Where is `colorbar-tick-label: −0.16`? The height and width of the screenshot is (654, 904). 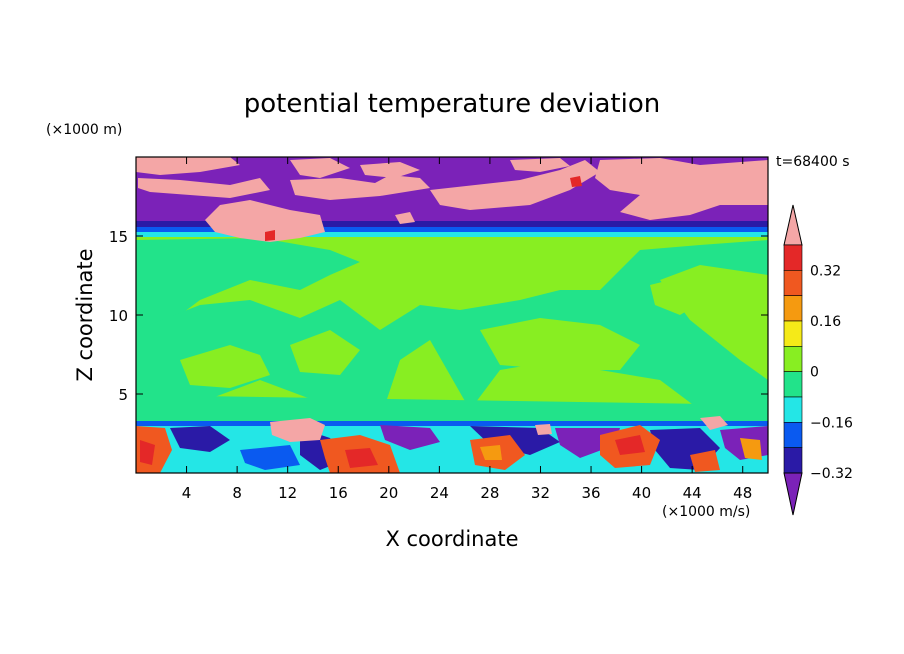
colorbar-tick-label: −0.16 is located at coordinates (831, 423).